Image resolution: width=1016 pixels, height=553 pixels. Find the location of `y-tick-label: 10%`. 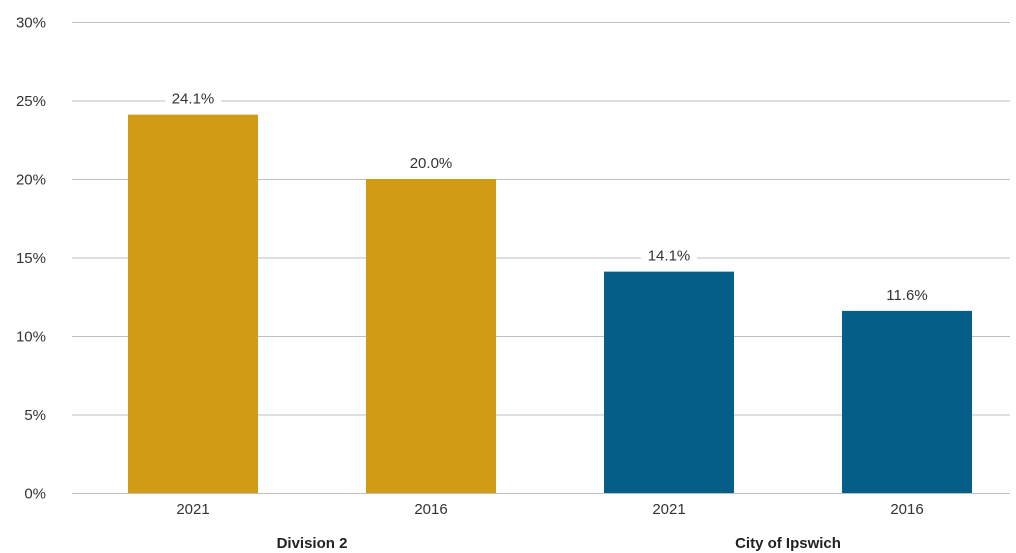

y-tick-label: 10% is located at coordinates (31, 337).